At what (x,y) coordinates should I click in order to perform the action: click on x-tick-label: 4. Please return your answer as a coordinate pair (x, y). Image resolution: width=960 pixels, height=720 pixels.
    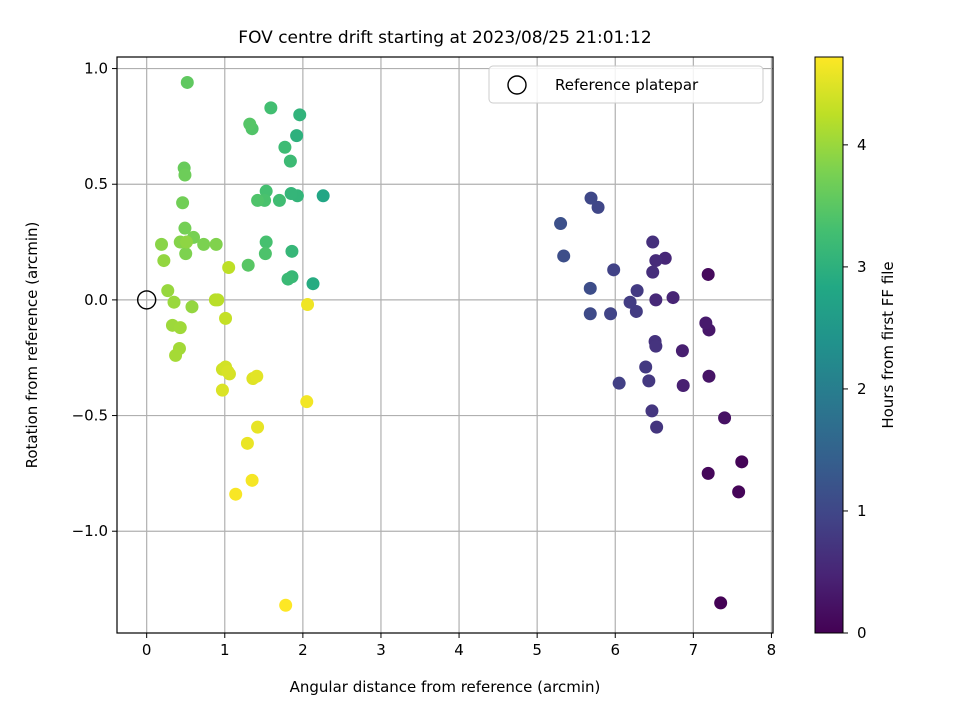
    Looking at the image, I should click on (459, 650).